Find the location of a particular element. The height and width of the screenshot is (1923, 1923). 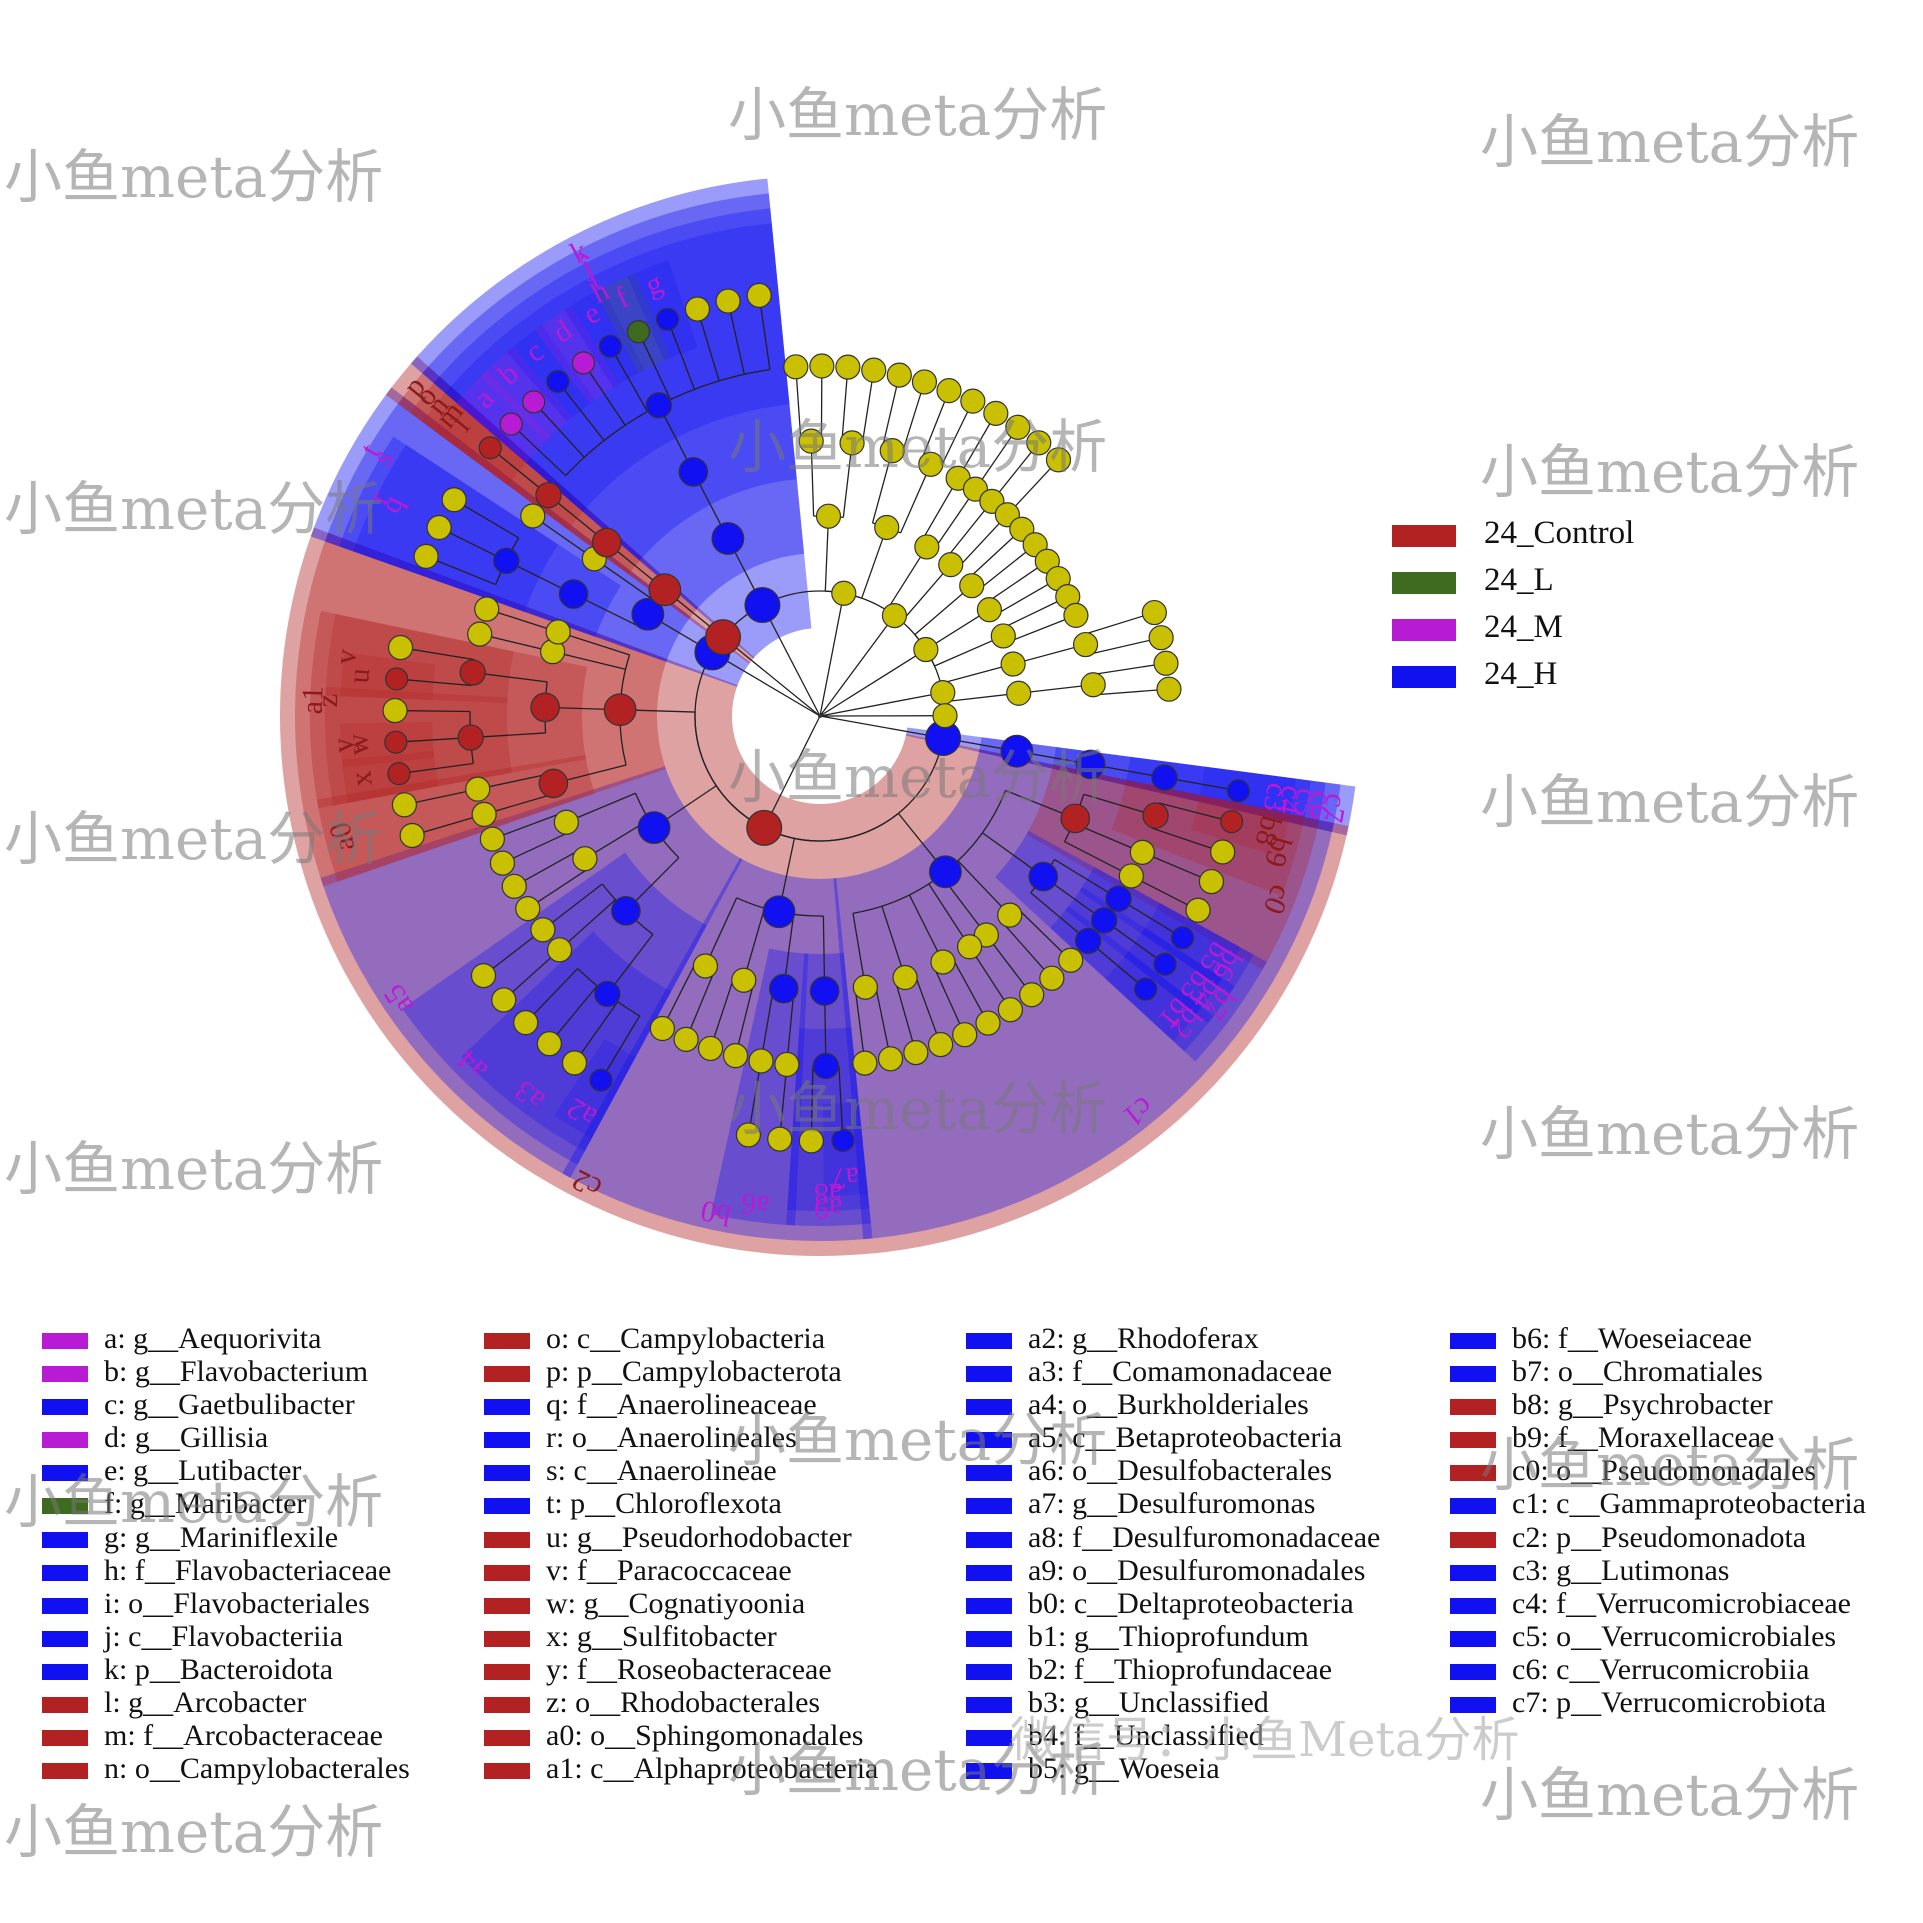

clade-label-c5: c5 is located at coordinates (1304, 803).